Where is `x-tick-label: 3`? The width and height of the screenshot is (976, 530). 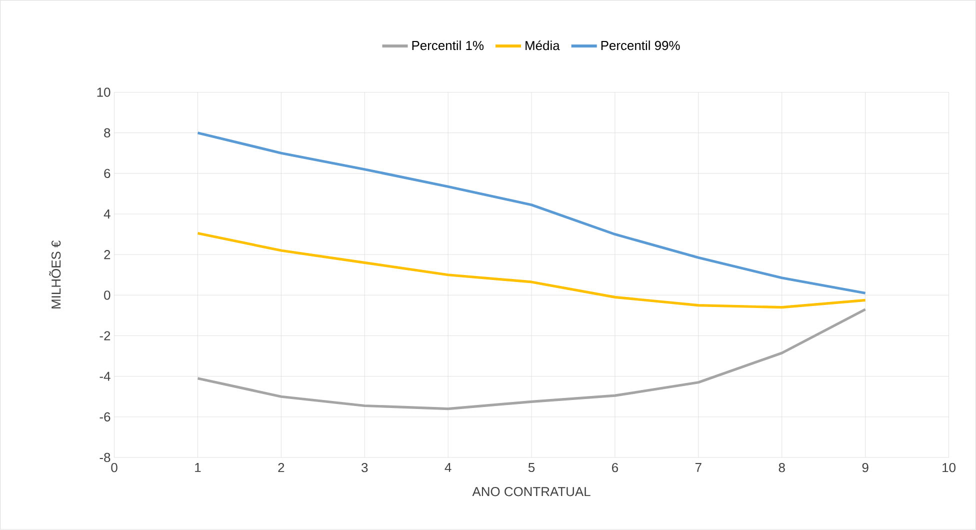
x-tick-label: 3 is located at coordinates (365, 467).